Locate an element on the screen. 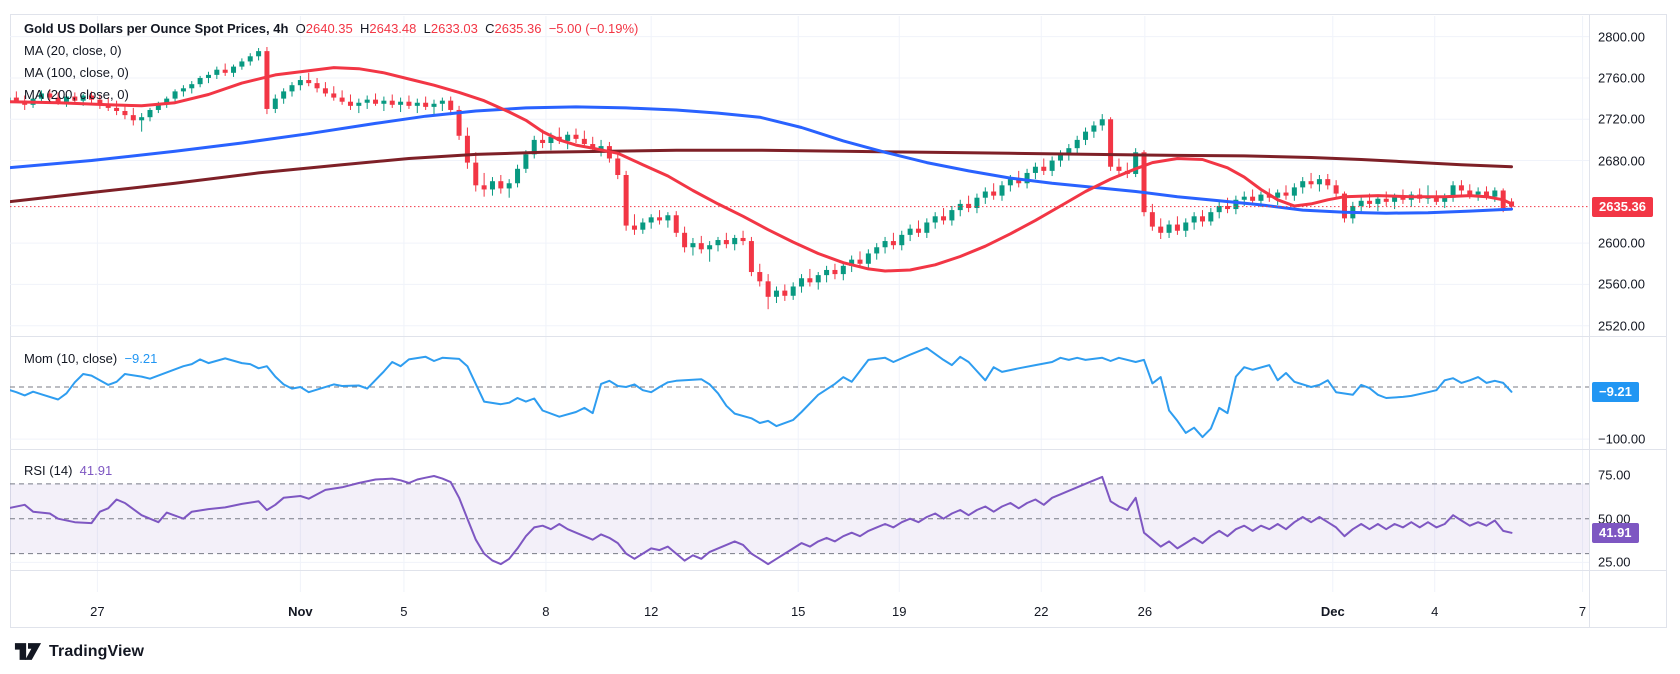  rsi-legend: RSI (14) 41.91 is located at coordinates (68, 470).